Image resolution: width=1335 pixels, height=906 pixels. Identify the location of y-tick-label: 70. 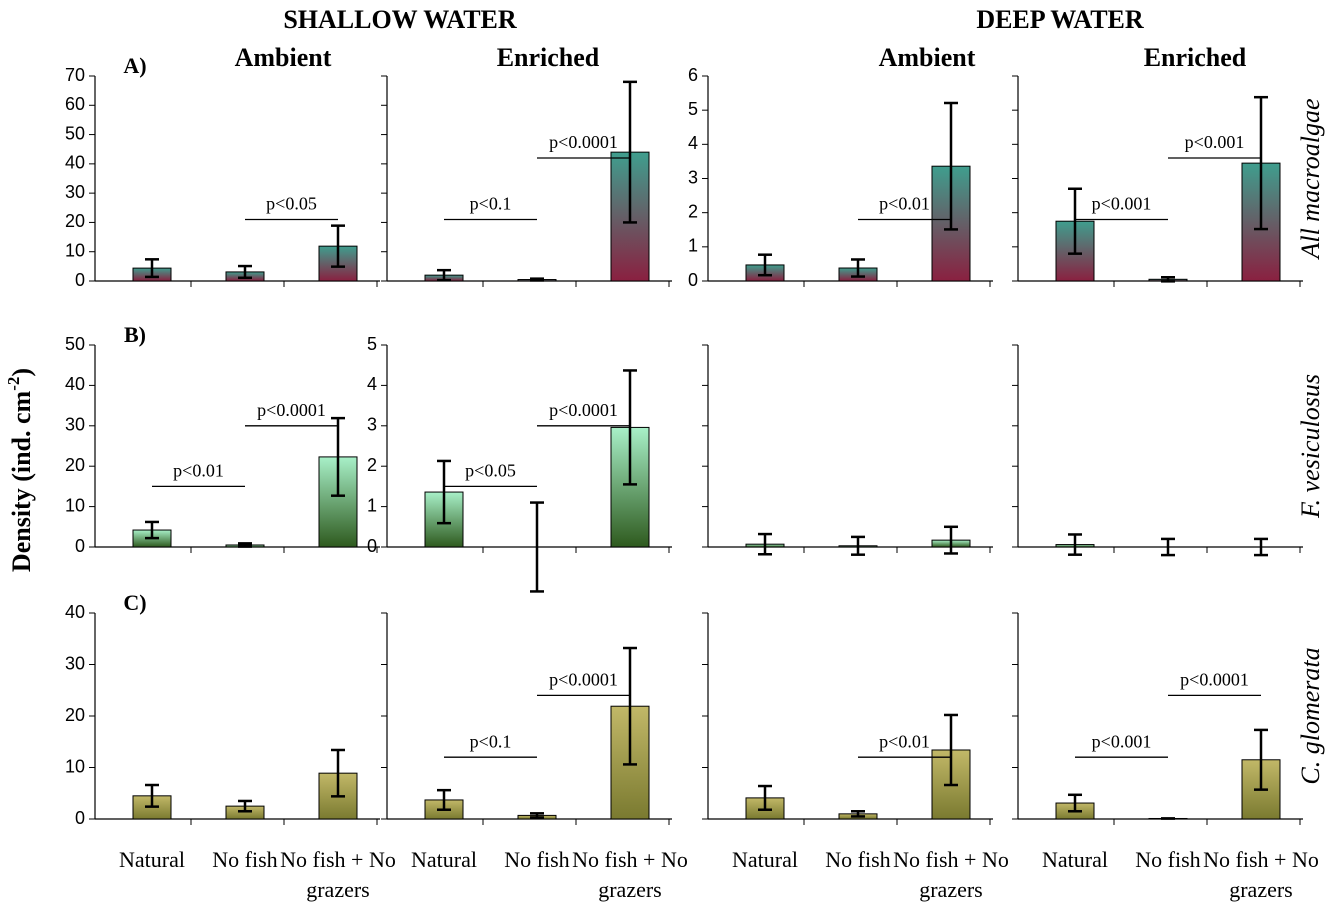
(75, 75).